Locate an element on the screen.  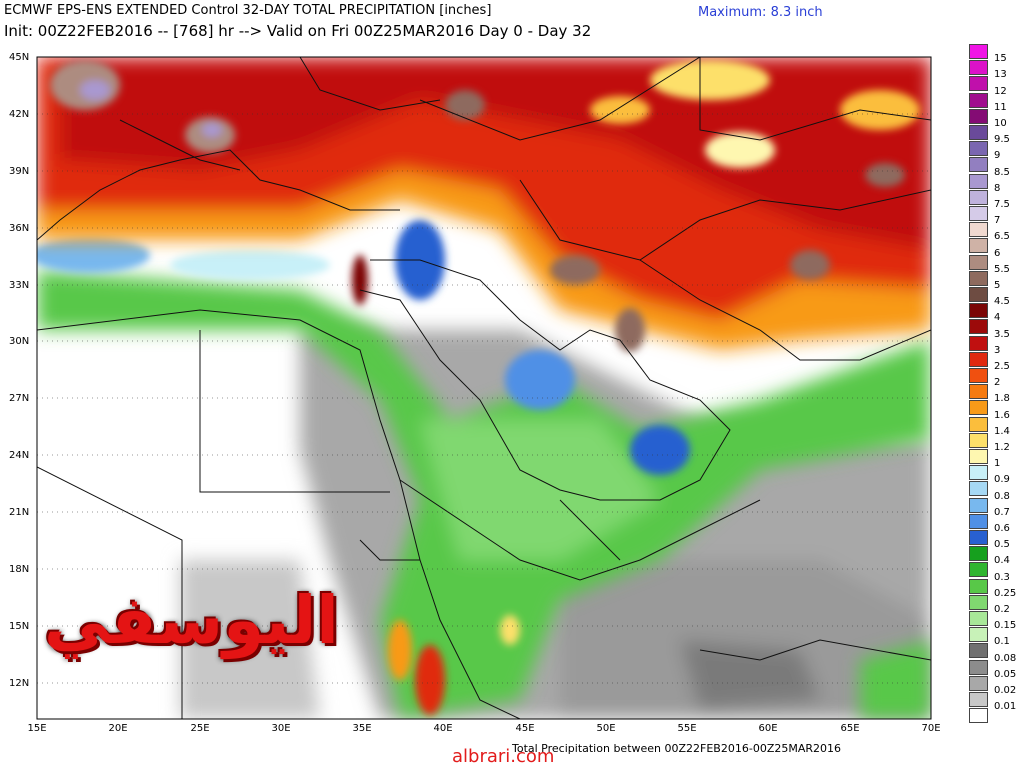
colorbar-label: 8 is located at coordinates (997, 188).